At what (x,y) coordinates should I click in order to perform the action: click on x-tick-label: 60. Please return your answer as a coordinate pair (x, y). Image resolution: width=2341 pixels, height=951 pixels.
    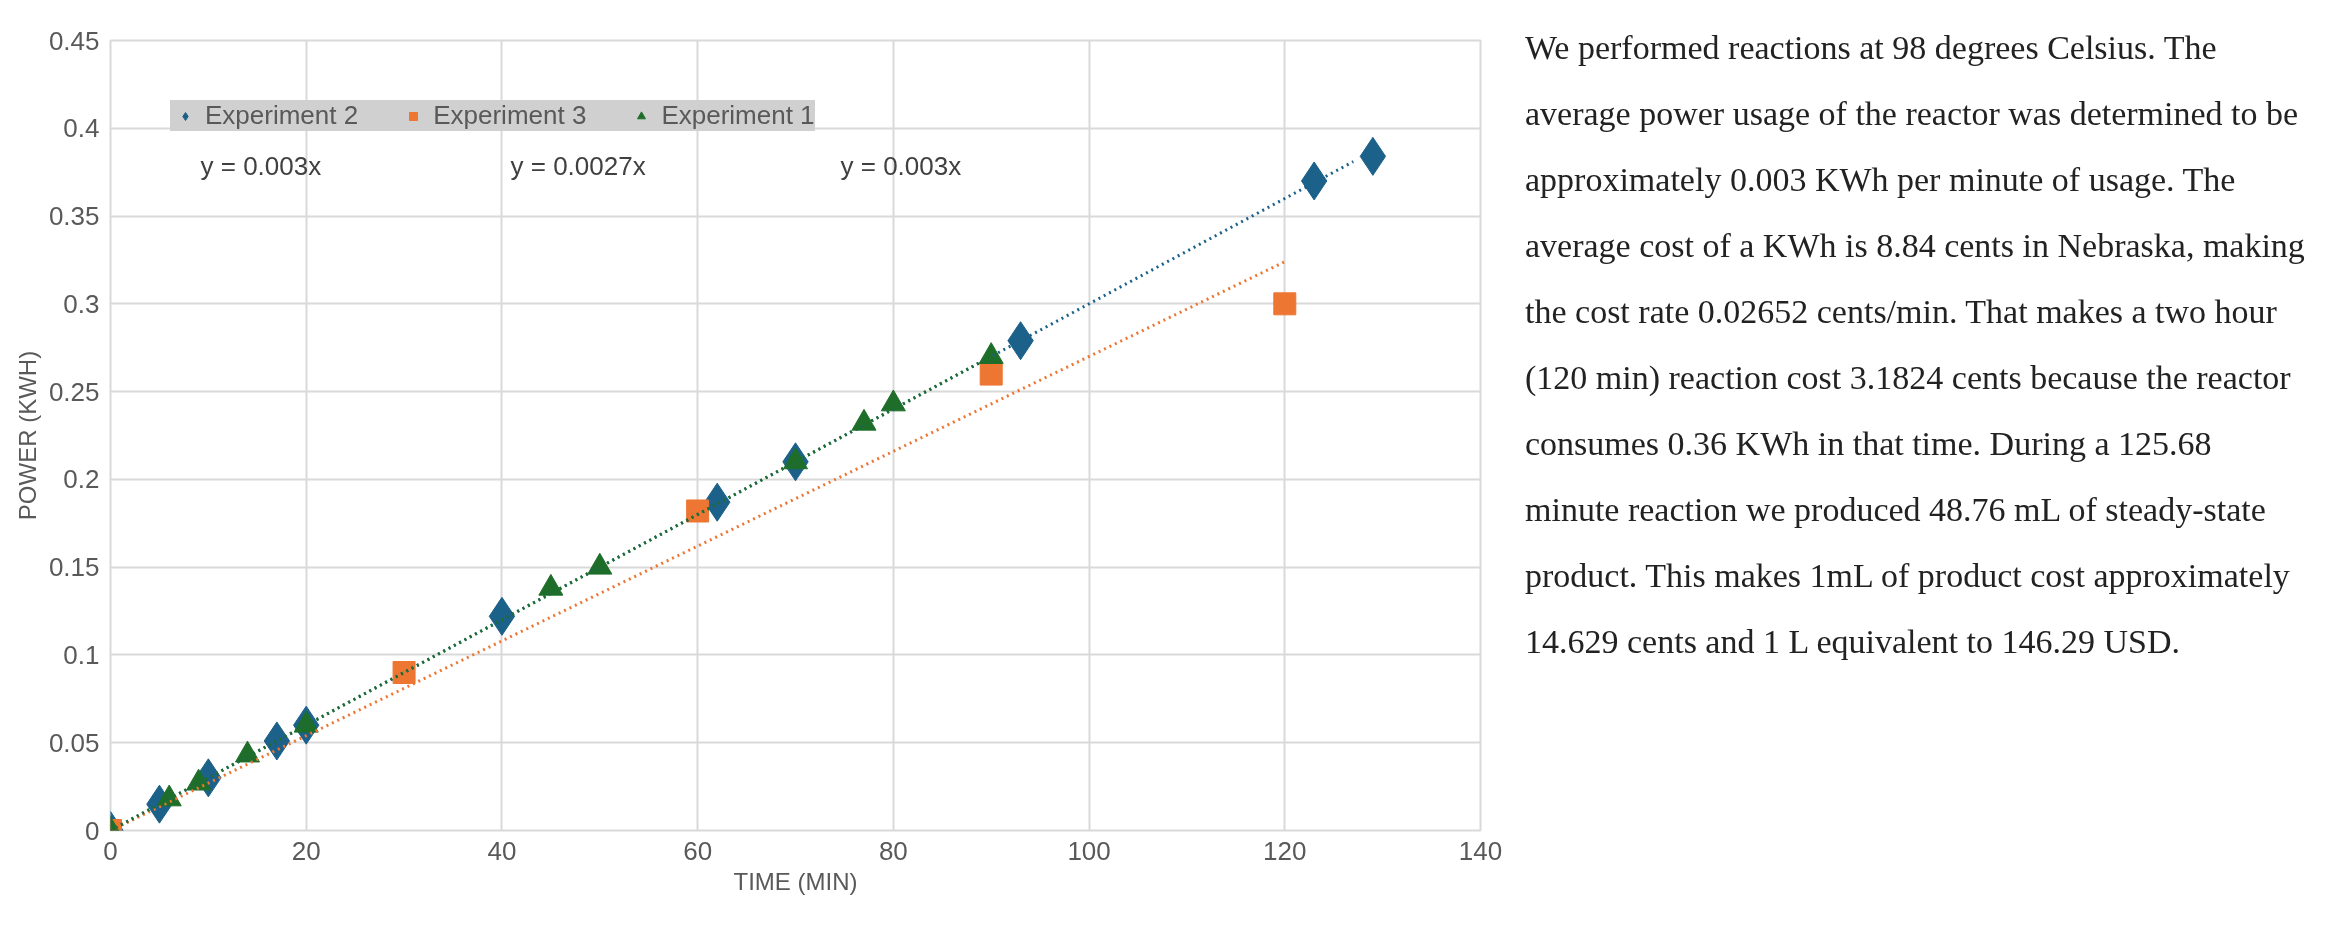
    Looking at the image, I should click on (698, 850).